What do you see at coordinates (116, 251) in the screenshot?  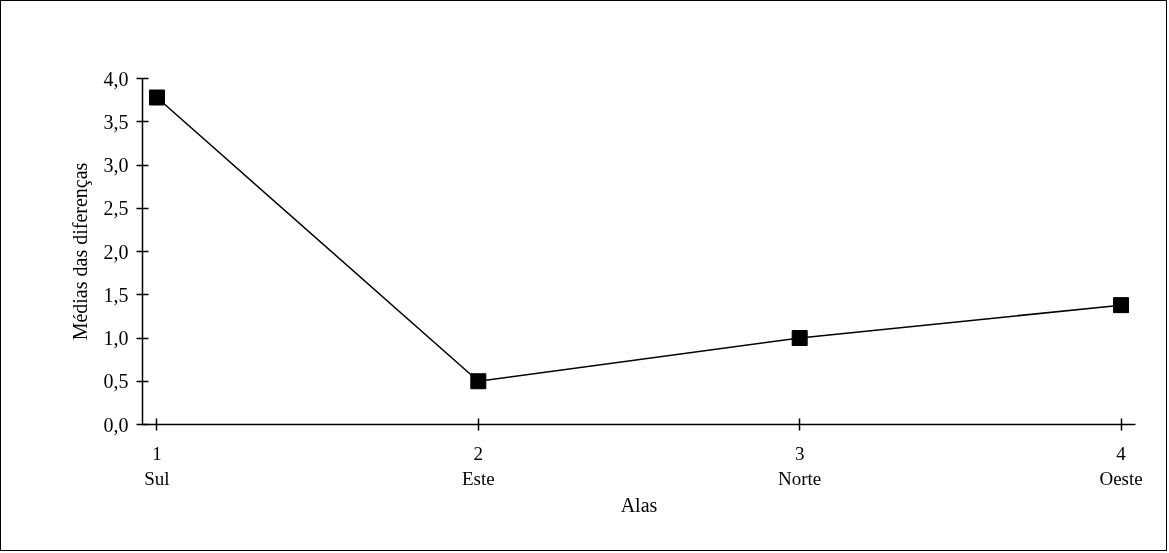 I see `y-tick-label: 2,0` at bounding box center [116, 251].